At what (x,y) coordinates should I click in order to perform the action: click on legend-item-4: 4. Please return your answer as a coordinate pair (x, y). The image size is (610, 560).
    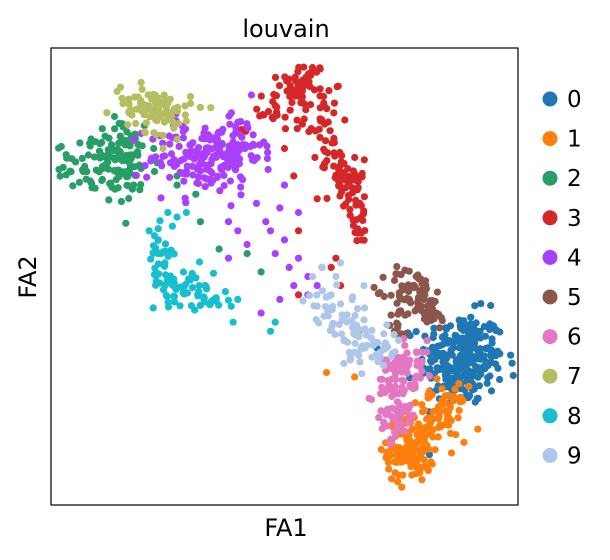
    Looking at the image, I should click on (562, 258).